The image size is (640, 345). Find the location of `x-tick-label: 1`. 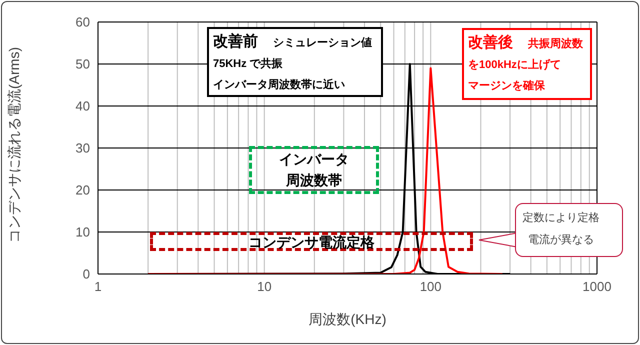

x-tick-label: 1 is located at coordinates (98, 286).